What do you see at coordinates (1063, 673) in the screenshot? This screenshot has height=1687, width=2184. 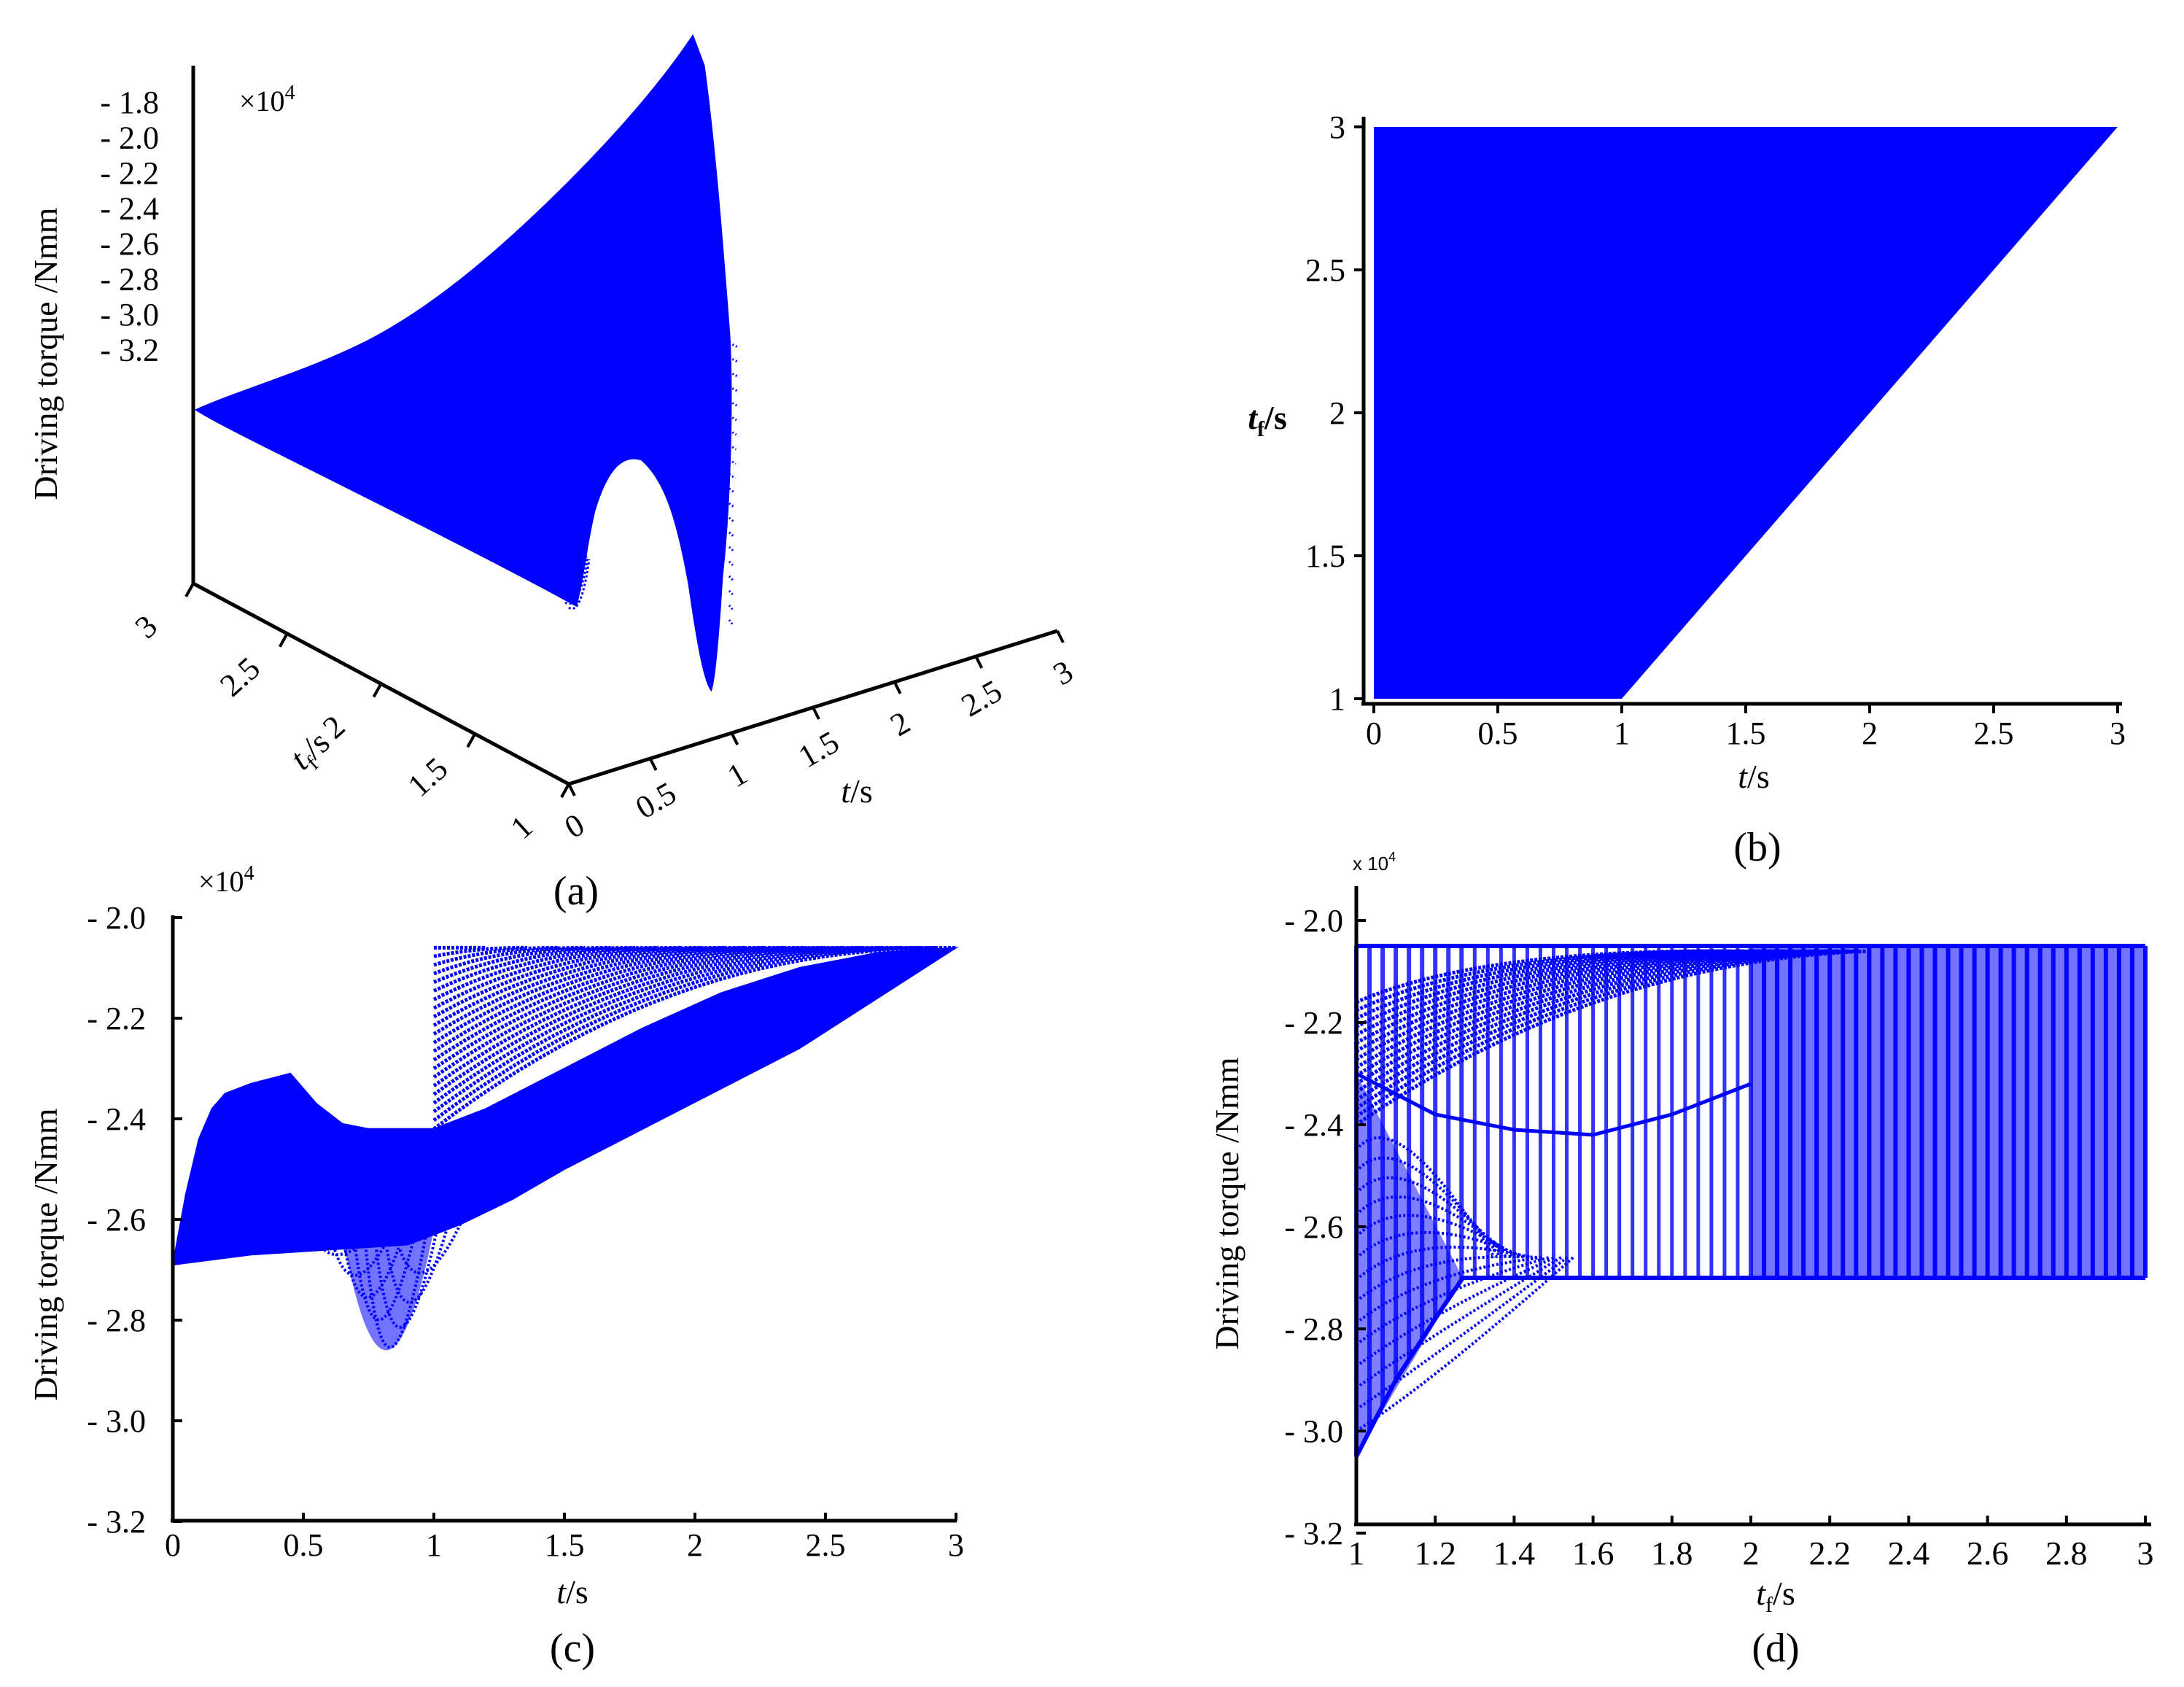 I see `panel-a-t-tick: 3` at bounding box center [1063, 673].